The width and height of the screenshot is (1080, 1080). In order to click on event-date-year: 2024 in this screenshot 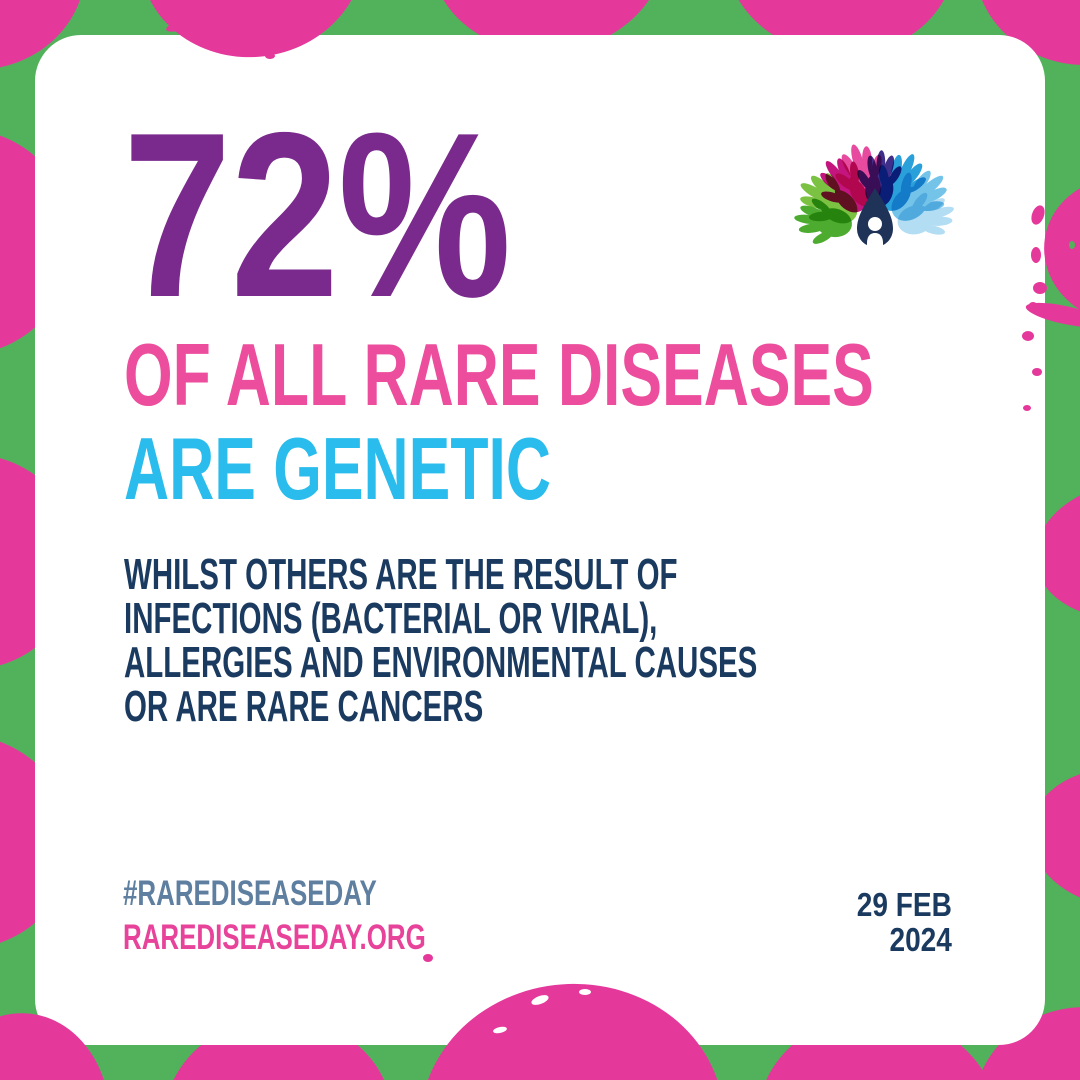, I will do `click(920, 939)`.